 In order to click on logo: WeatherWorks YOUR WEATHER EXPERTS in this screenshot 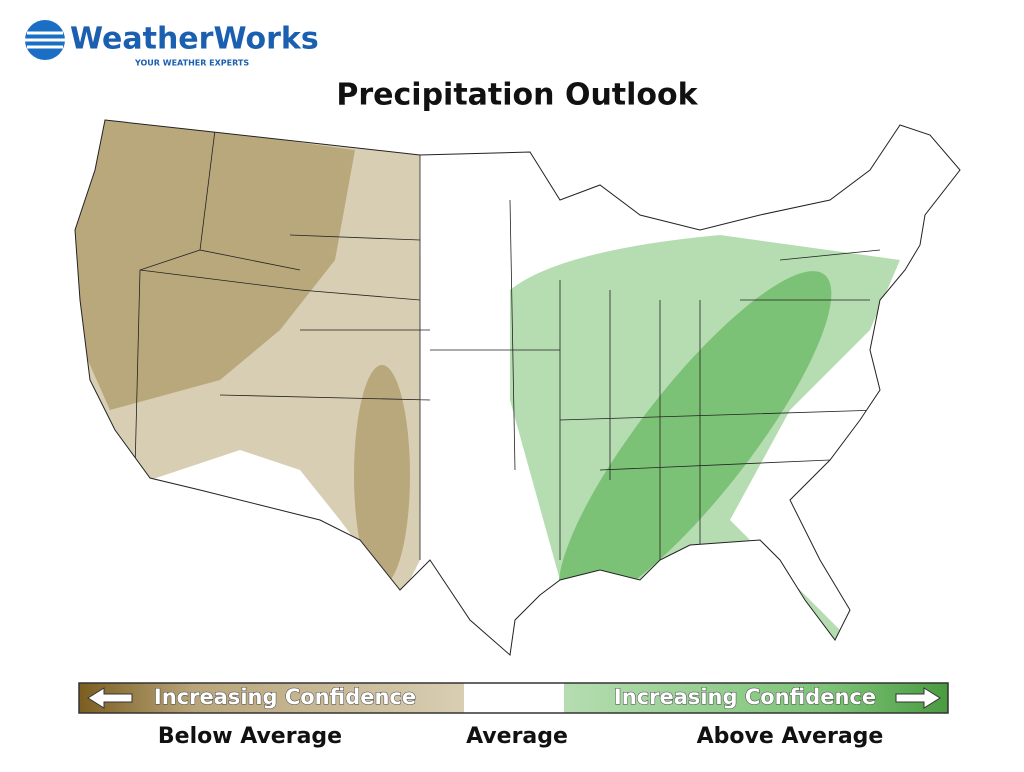, I will do `click(172, 44)`.